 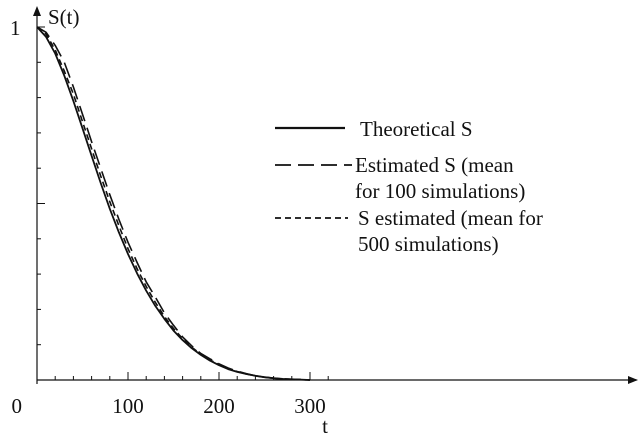 What do you see at coordinates (428, 244) in the screenshot?
I see `legend-label-3: 500 simulations)` at bounding box center [428, 244].